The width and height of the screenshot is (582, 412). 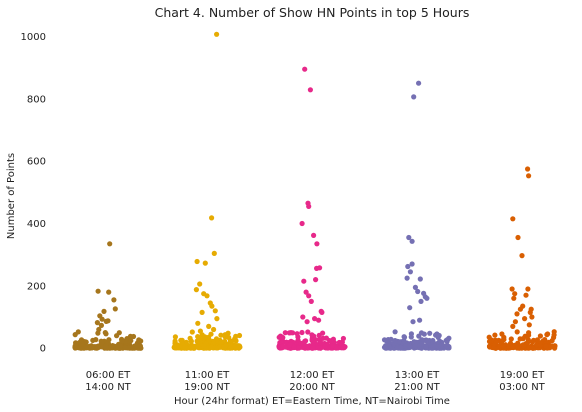 I want to click on x-tick-label: 13:00 ET, so click(x=417, y=375).